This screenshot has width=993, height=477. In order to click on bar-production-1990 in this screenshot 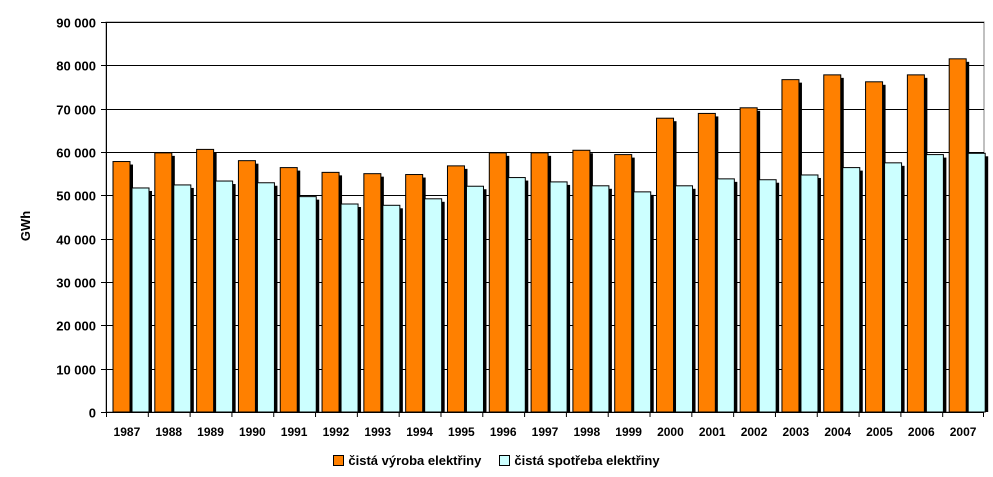, I will do `click(246, 286)`.